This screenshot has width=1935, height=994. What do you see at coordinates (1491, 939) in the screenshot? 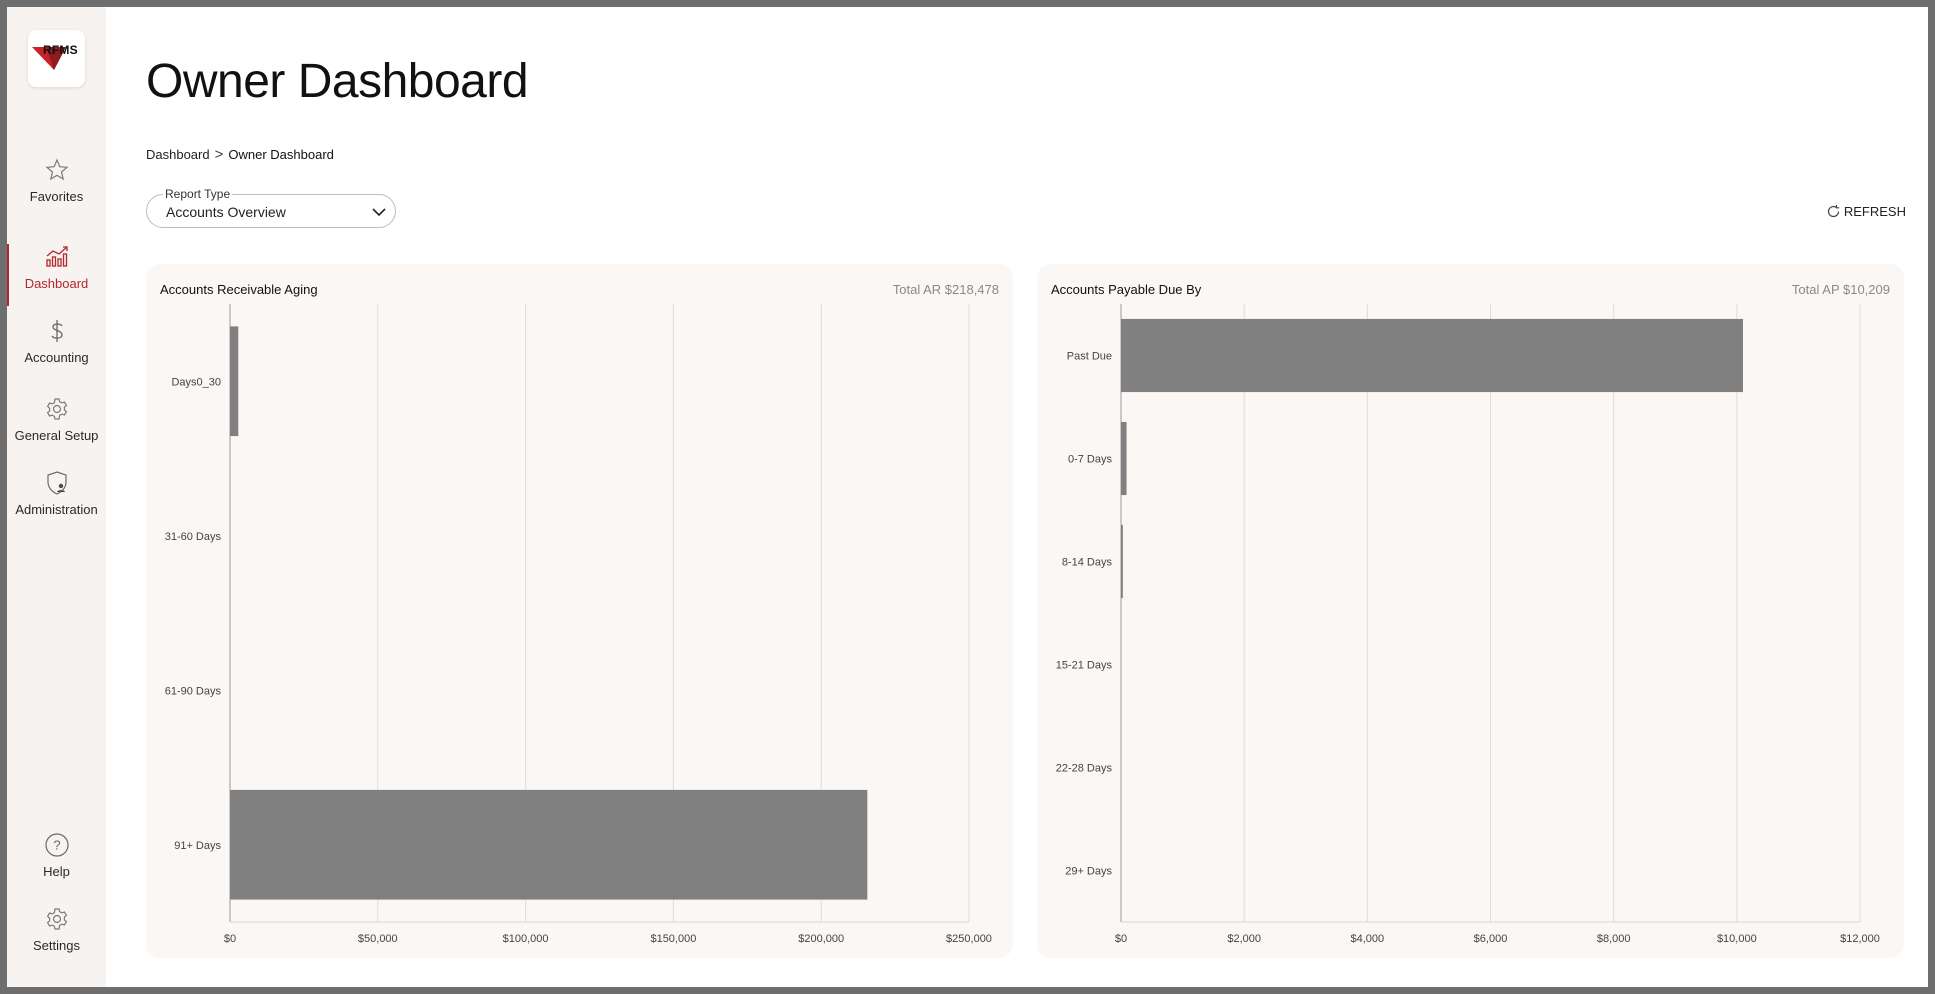
I see `x-tick-label: $6,000` at bounding box center [1491, 939].